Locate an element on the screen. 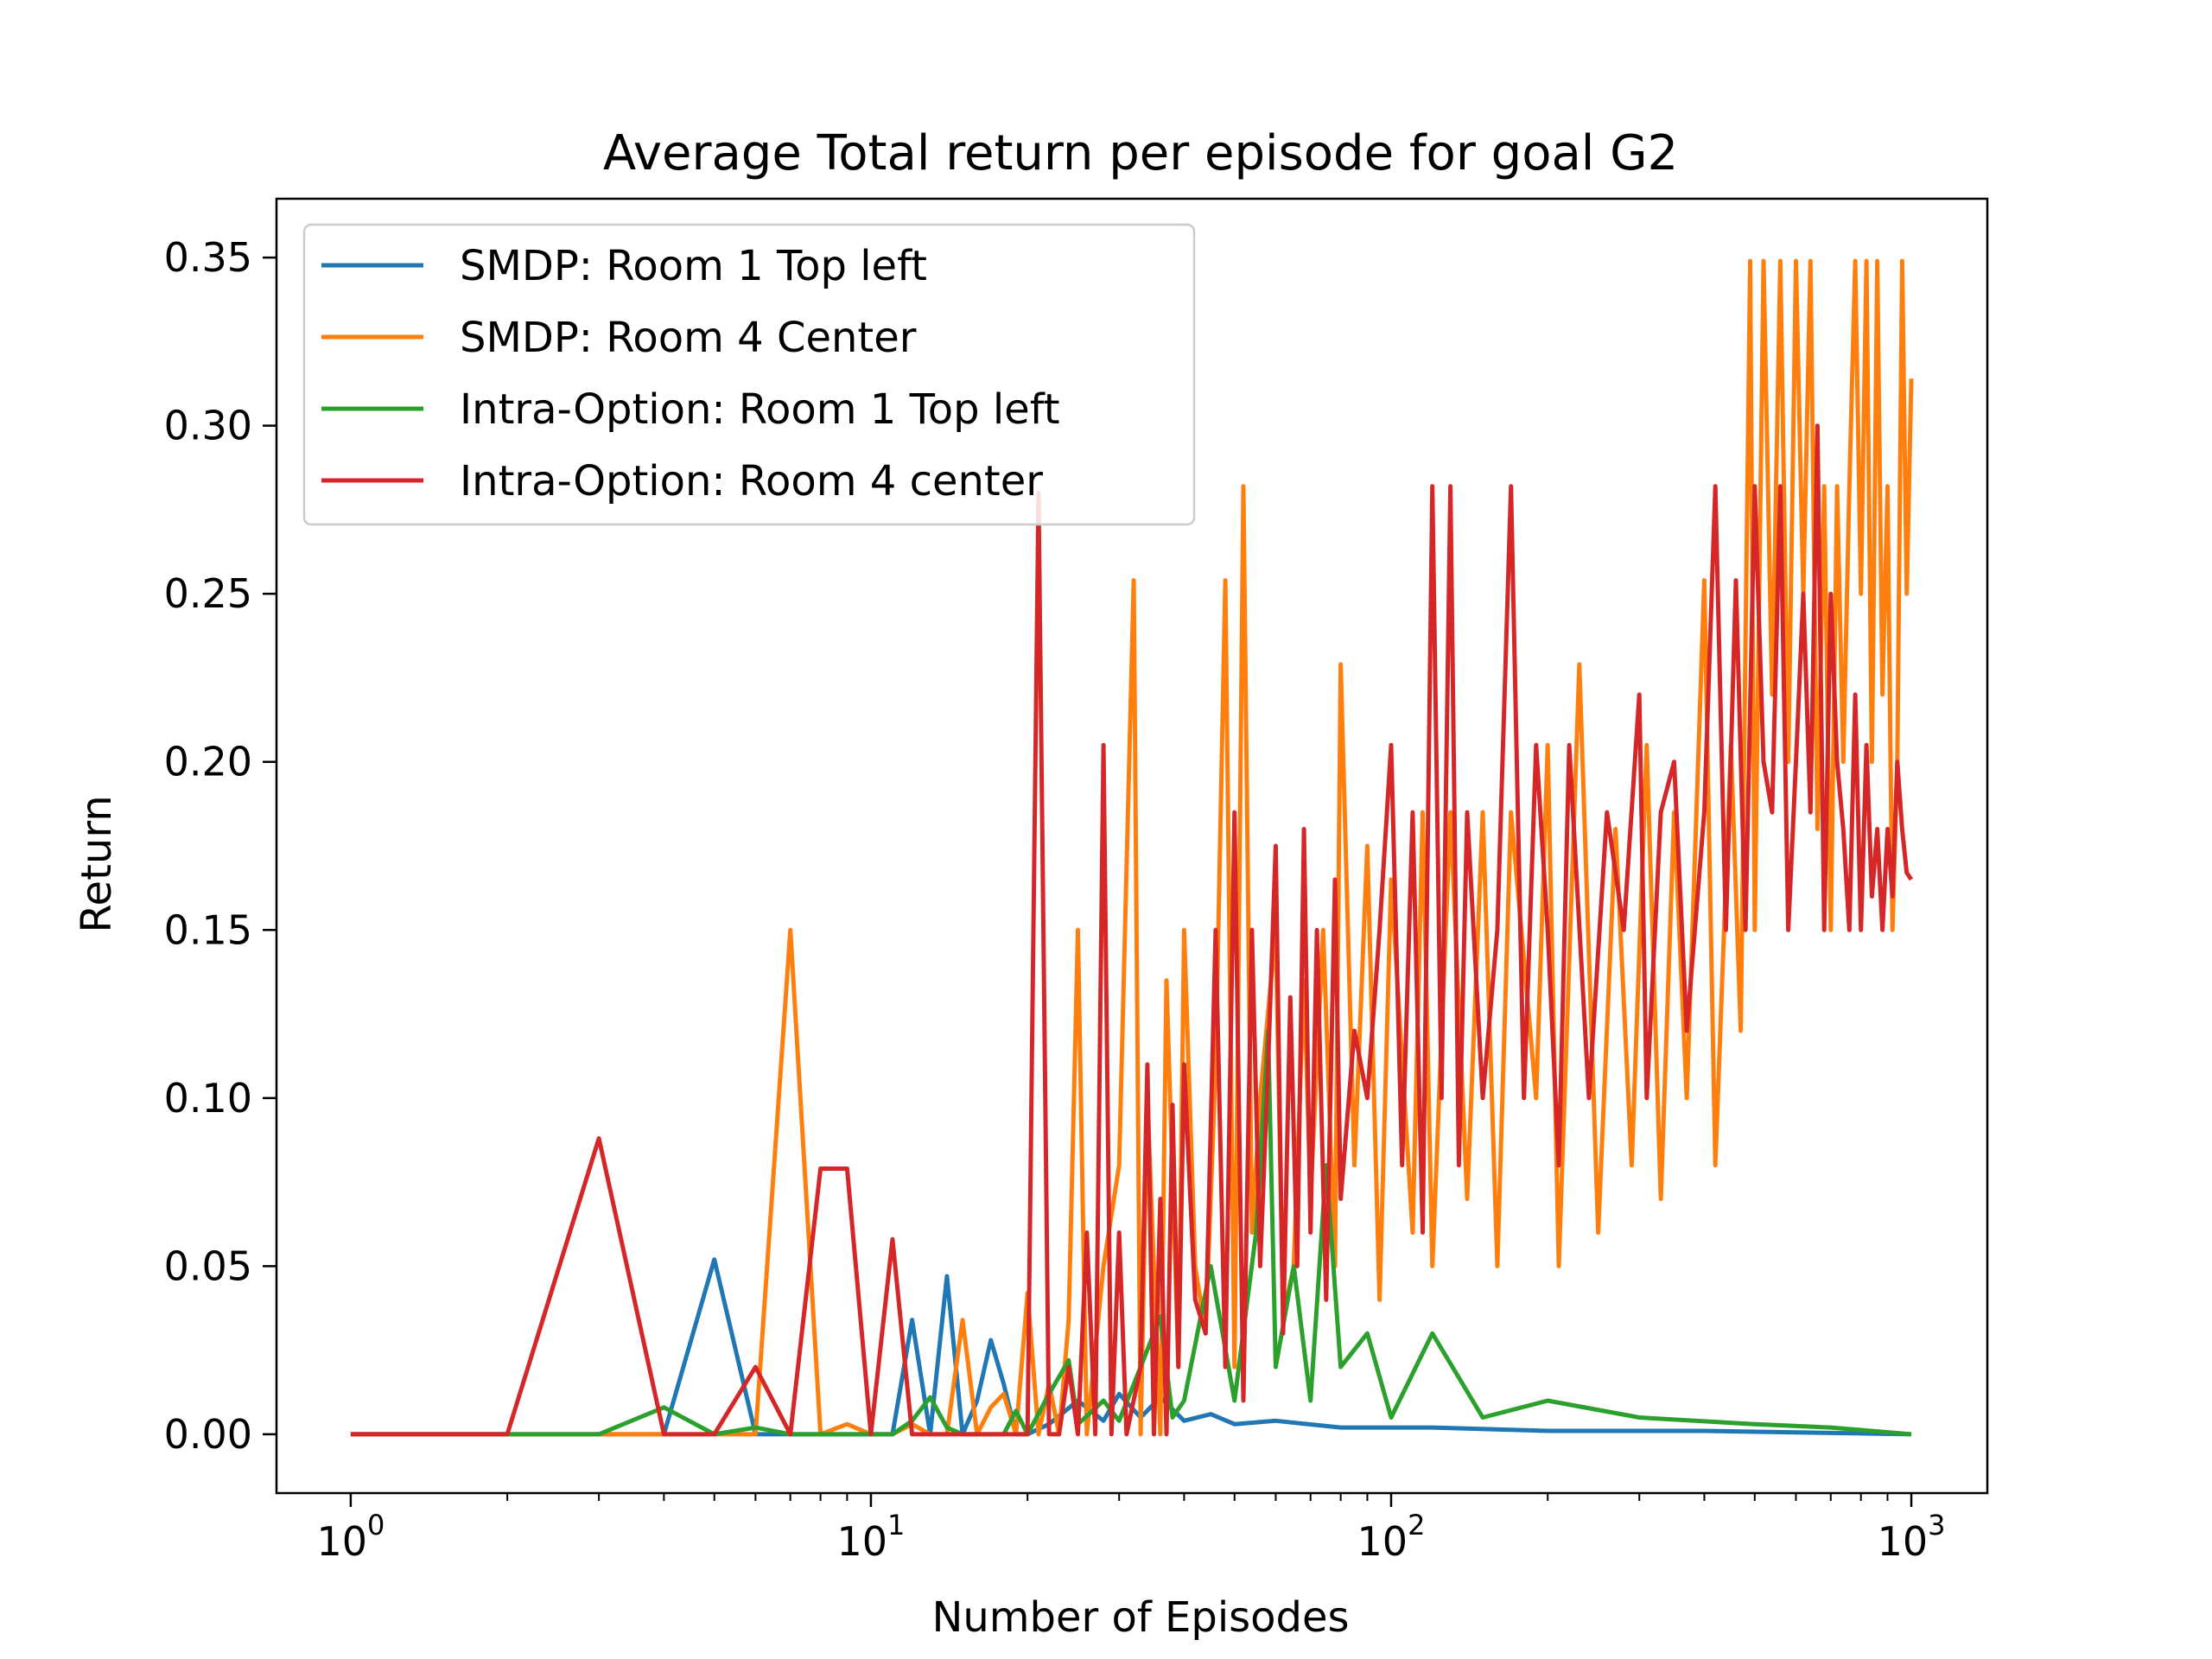 The height and width of the screenshot is (1659, 2212). x-tick-exponent: 3 is located at coordinates (1936, 1525).